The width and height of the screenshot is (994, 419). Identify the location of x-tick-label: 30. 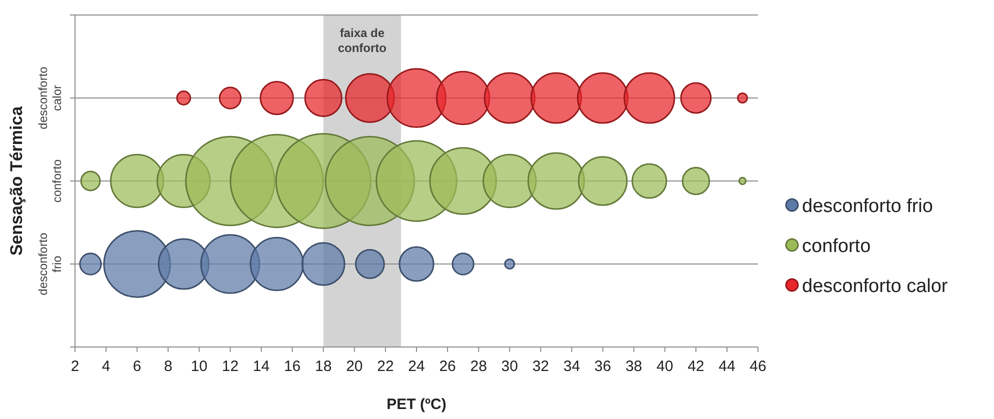
(509, 366).